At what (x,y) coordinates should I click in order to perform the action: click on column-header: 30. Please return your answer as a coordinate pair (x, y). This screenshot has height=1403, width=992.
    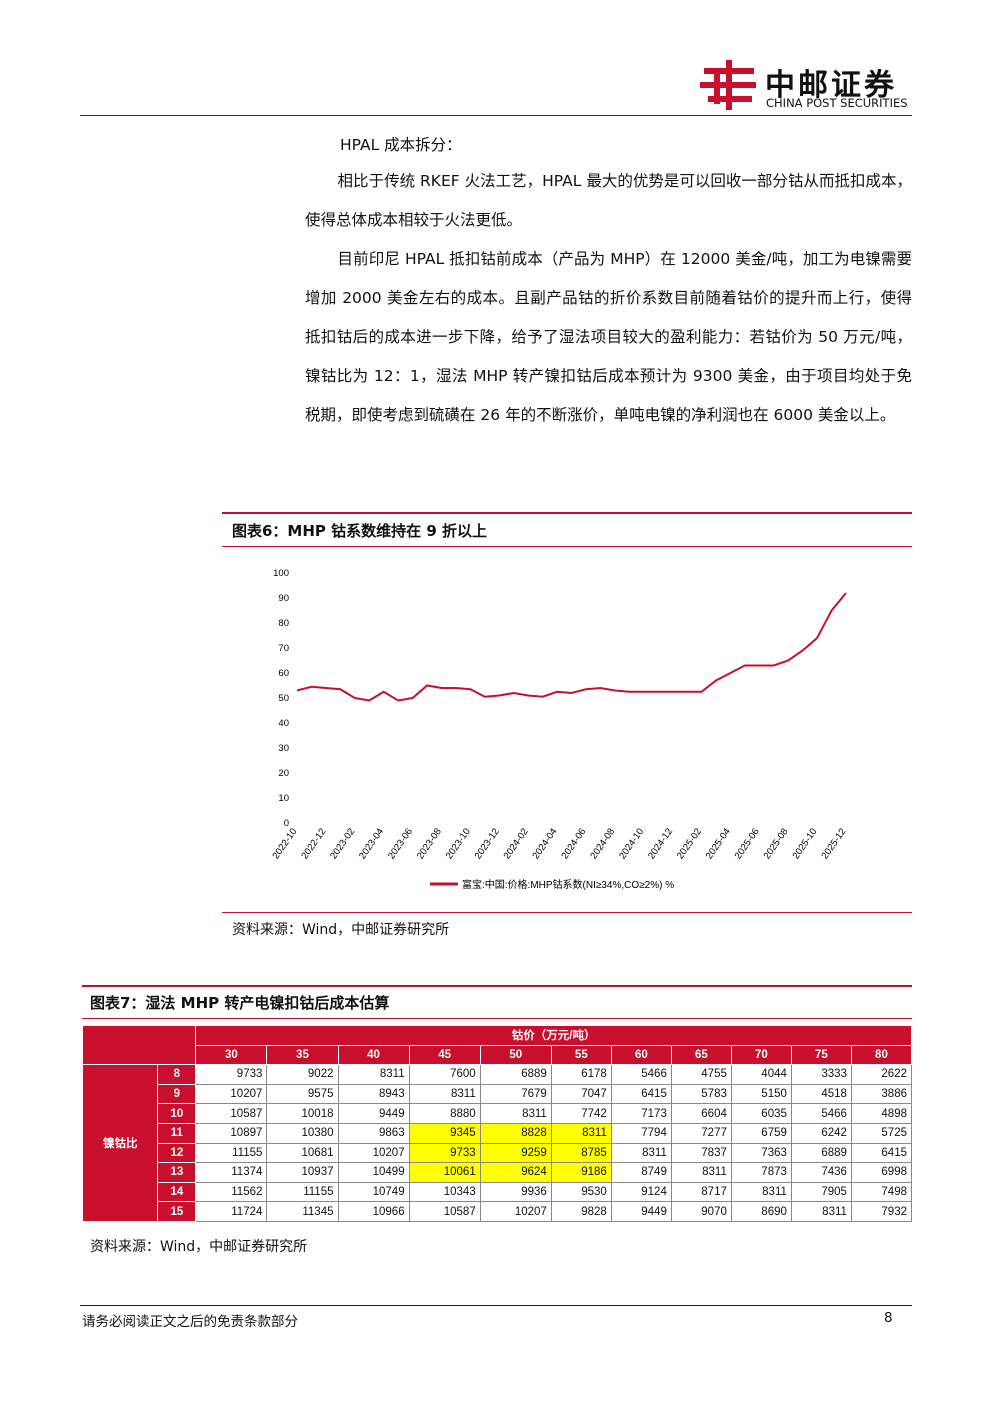
    Looking at the image, I should click on (231, 1055).